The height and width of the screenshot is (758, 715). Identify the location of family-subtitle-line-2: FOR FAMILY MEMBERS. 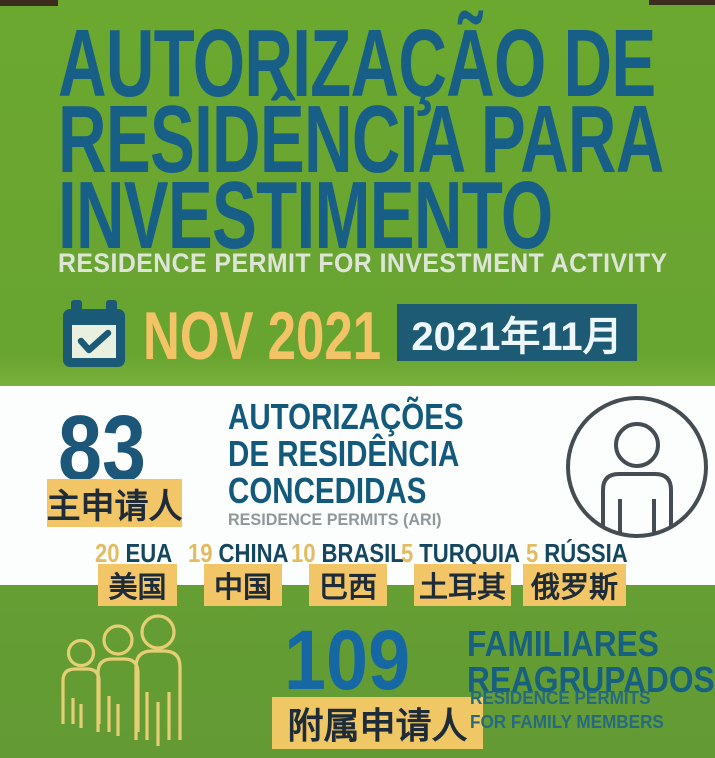
(567, 722).